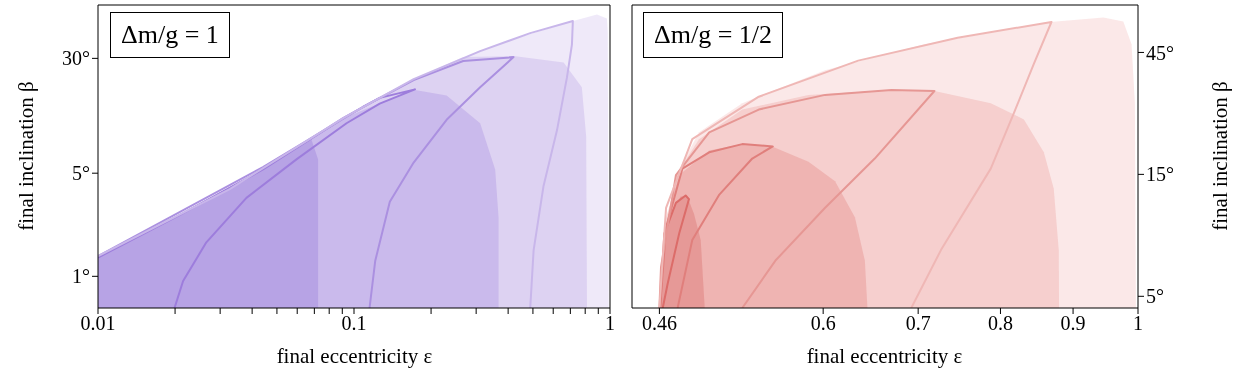 This screenshot has width=1241, height=388. I want to click on x-tick-label: 0.9, so click(1073, 323).